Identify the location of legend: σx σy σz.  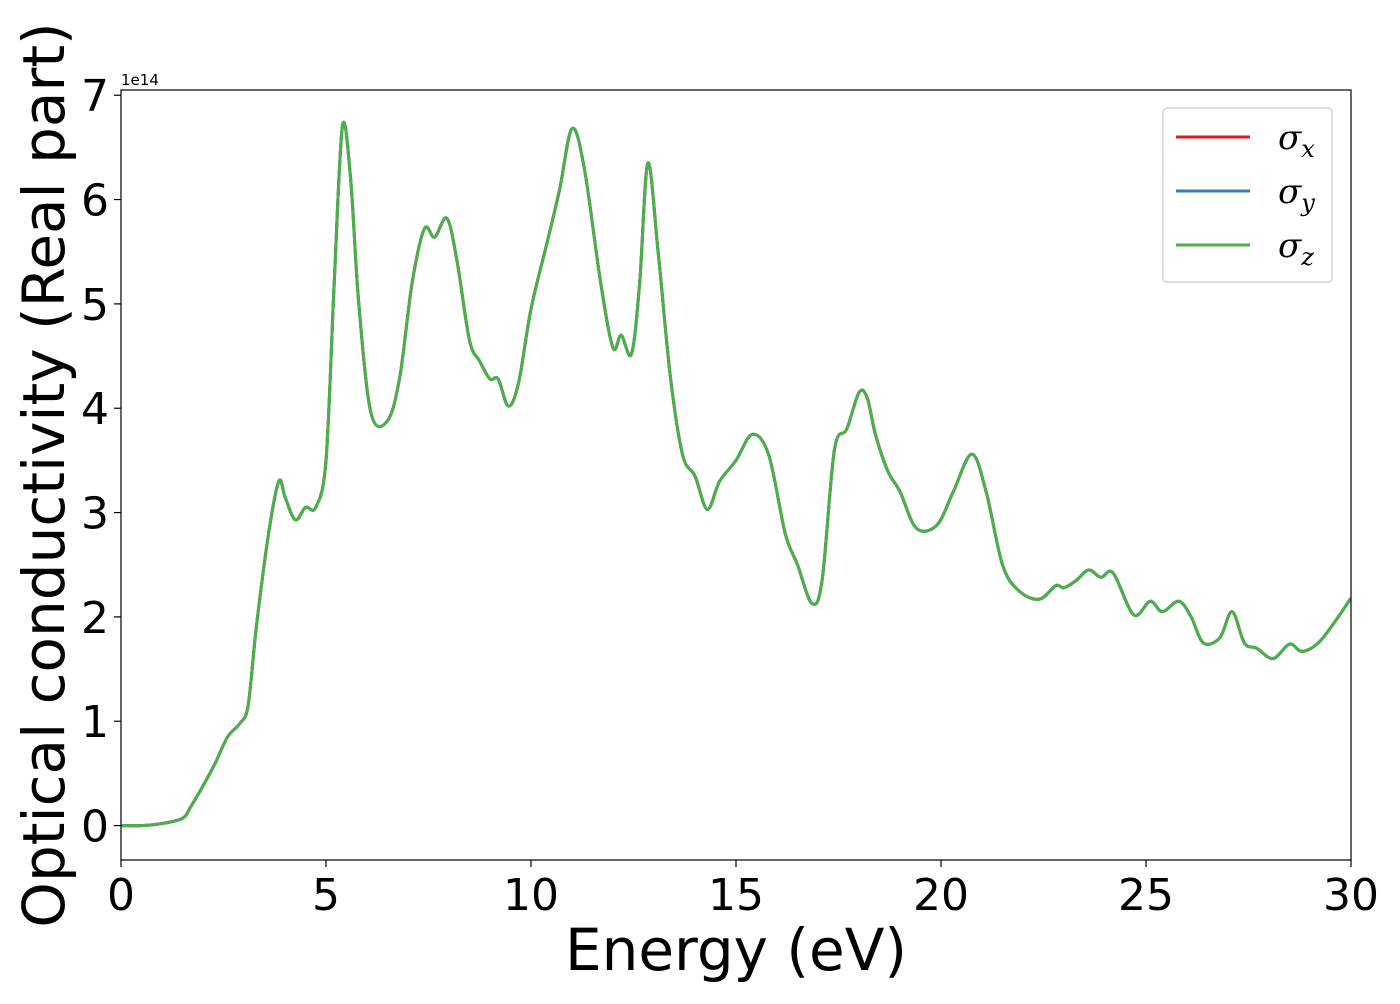
(1247, 195).